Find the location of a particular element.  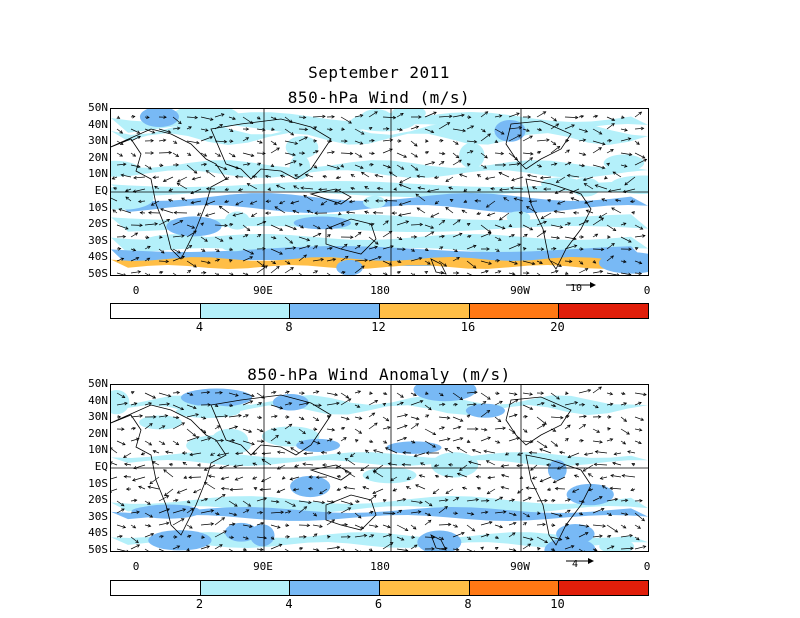

lat-tick-label: 40N is located at coordinates (98, 124).